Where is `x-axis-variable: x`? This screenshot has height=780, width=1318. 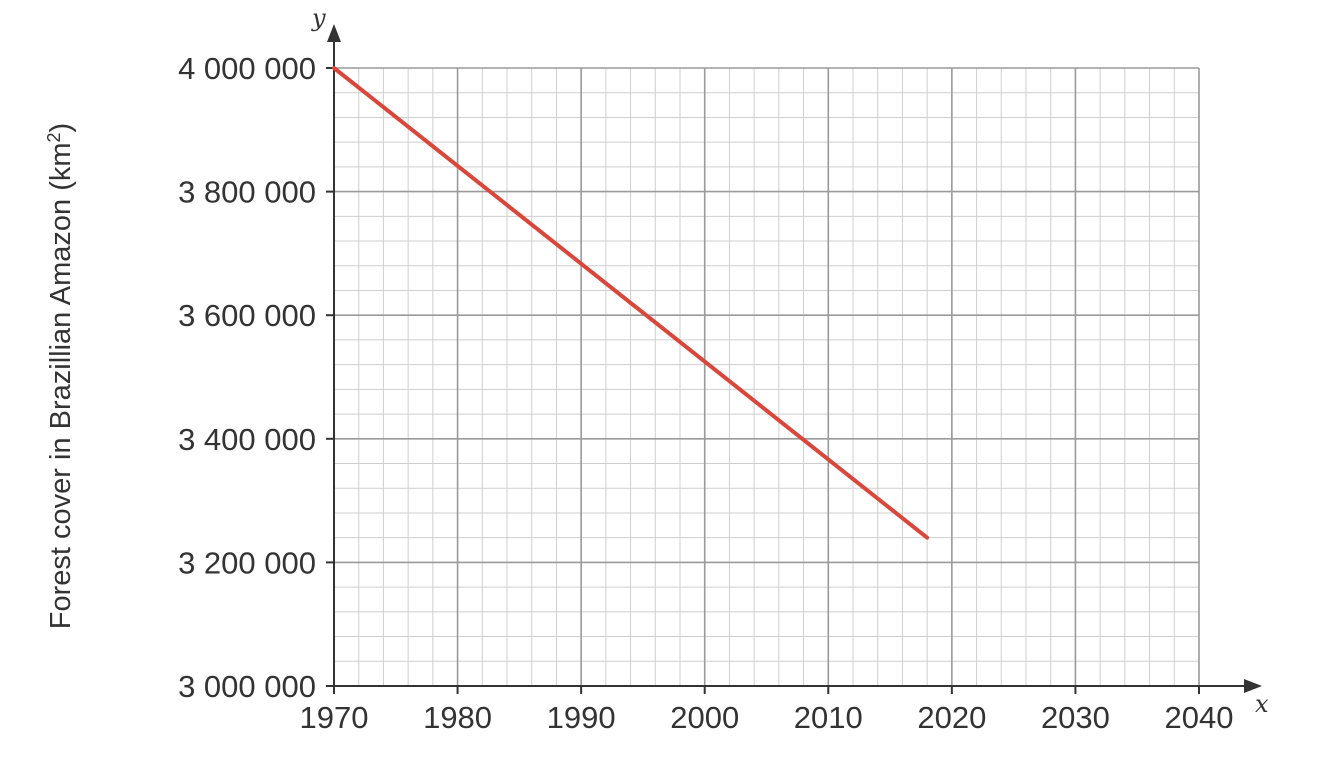
x-axis-variable: x is located at coordinates (1262, 704).